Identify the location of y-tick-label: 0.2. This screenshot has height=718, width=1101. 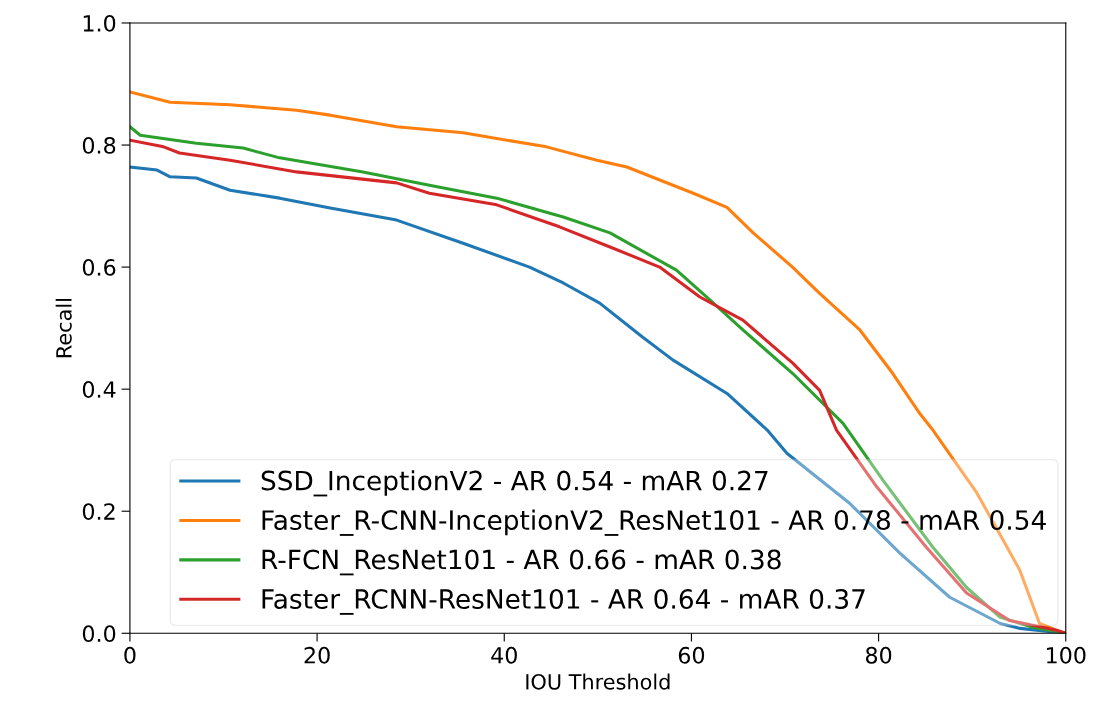
(98, 511).